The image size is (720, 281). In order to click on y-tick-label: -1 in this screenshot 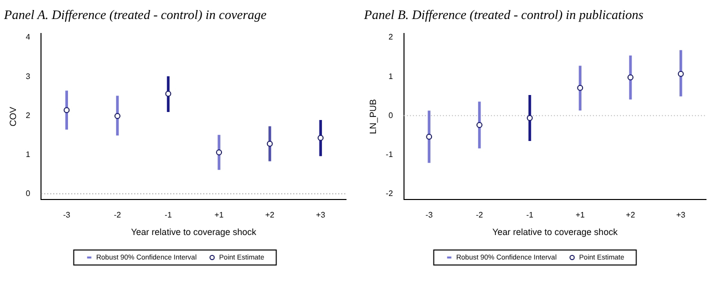, I will do `click(390, 154)`.